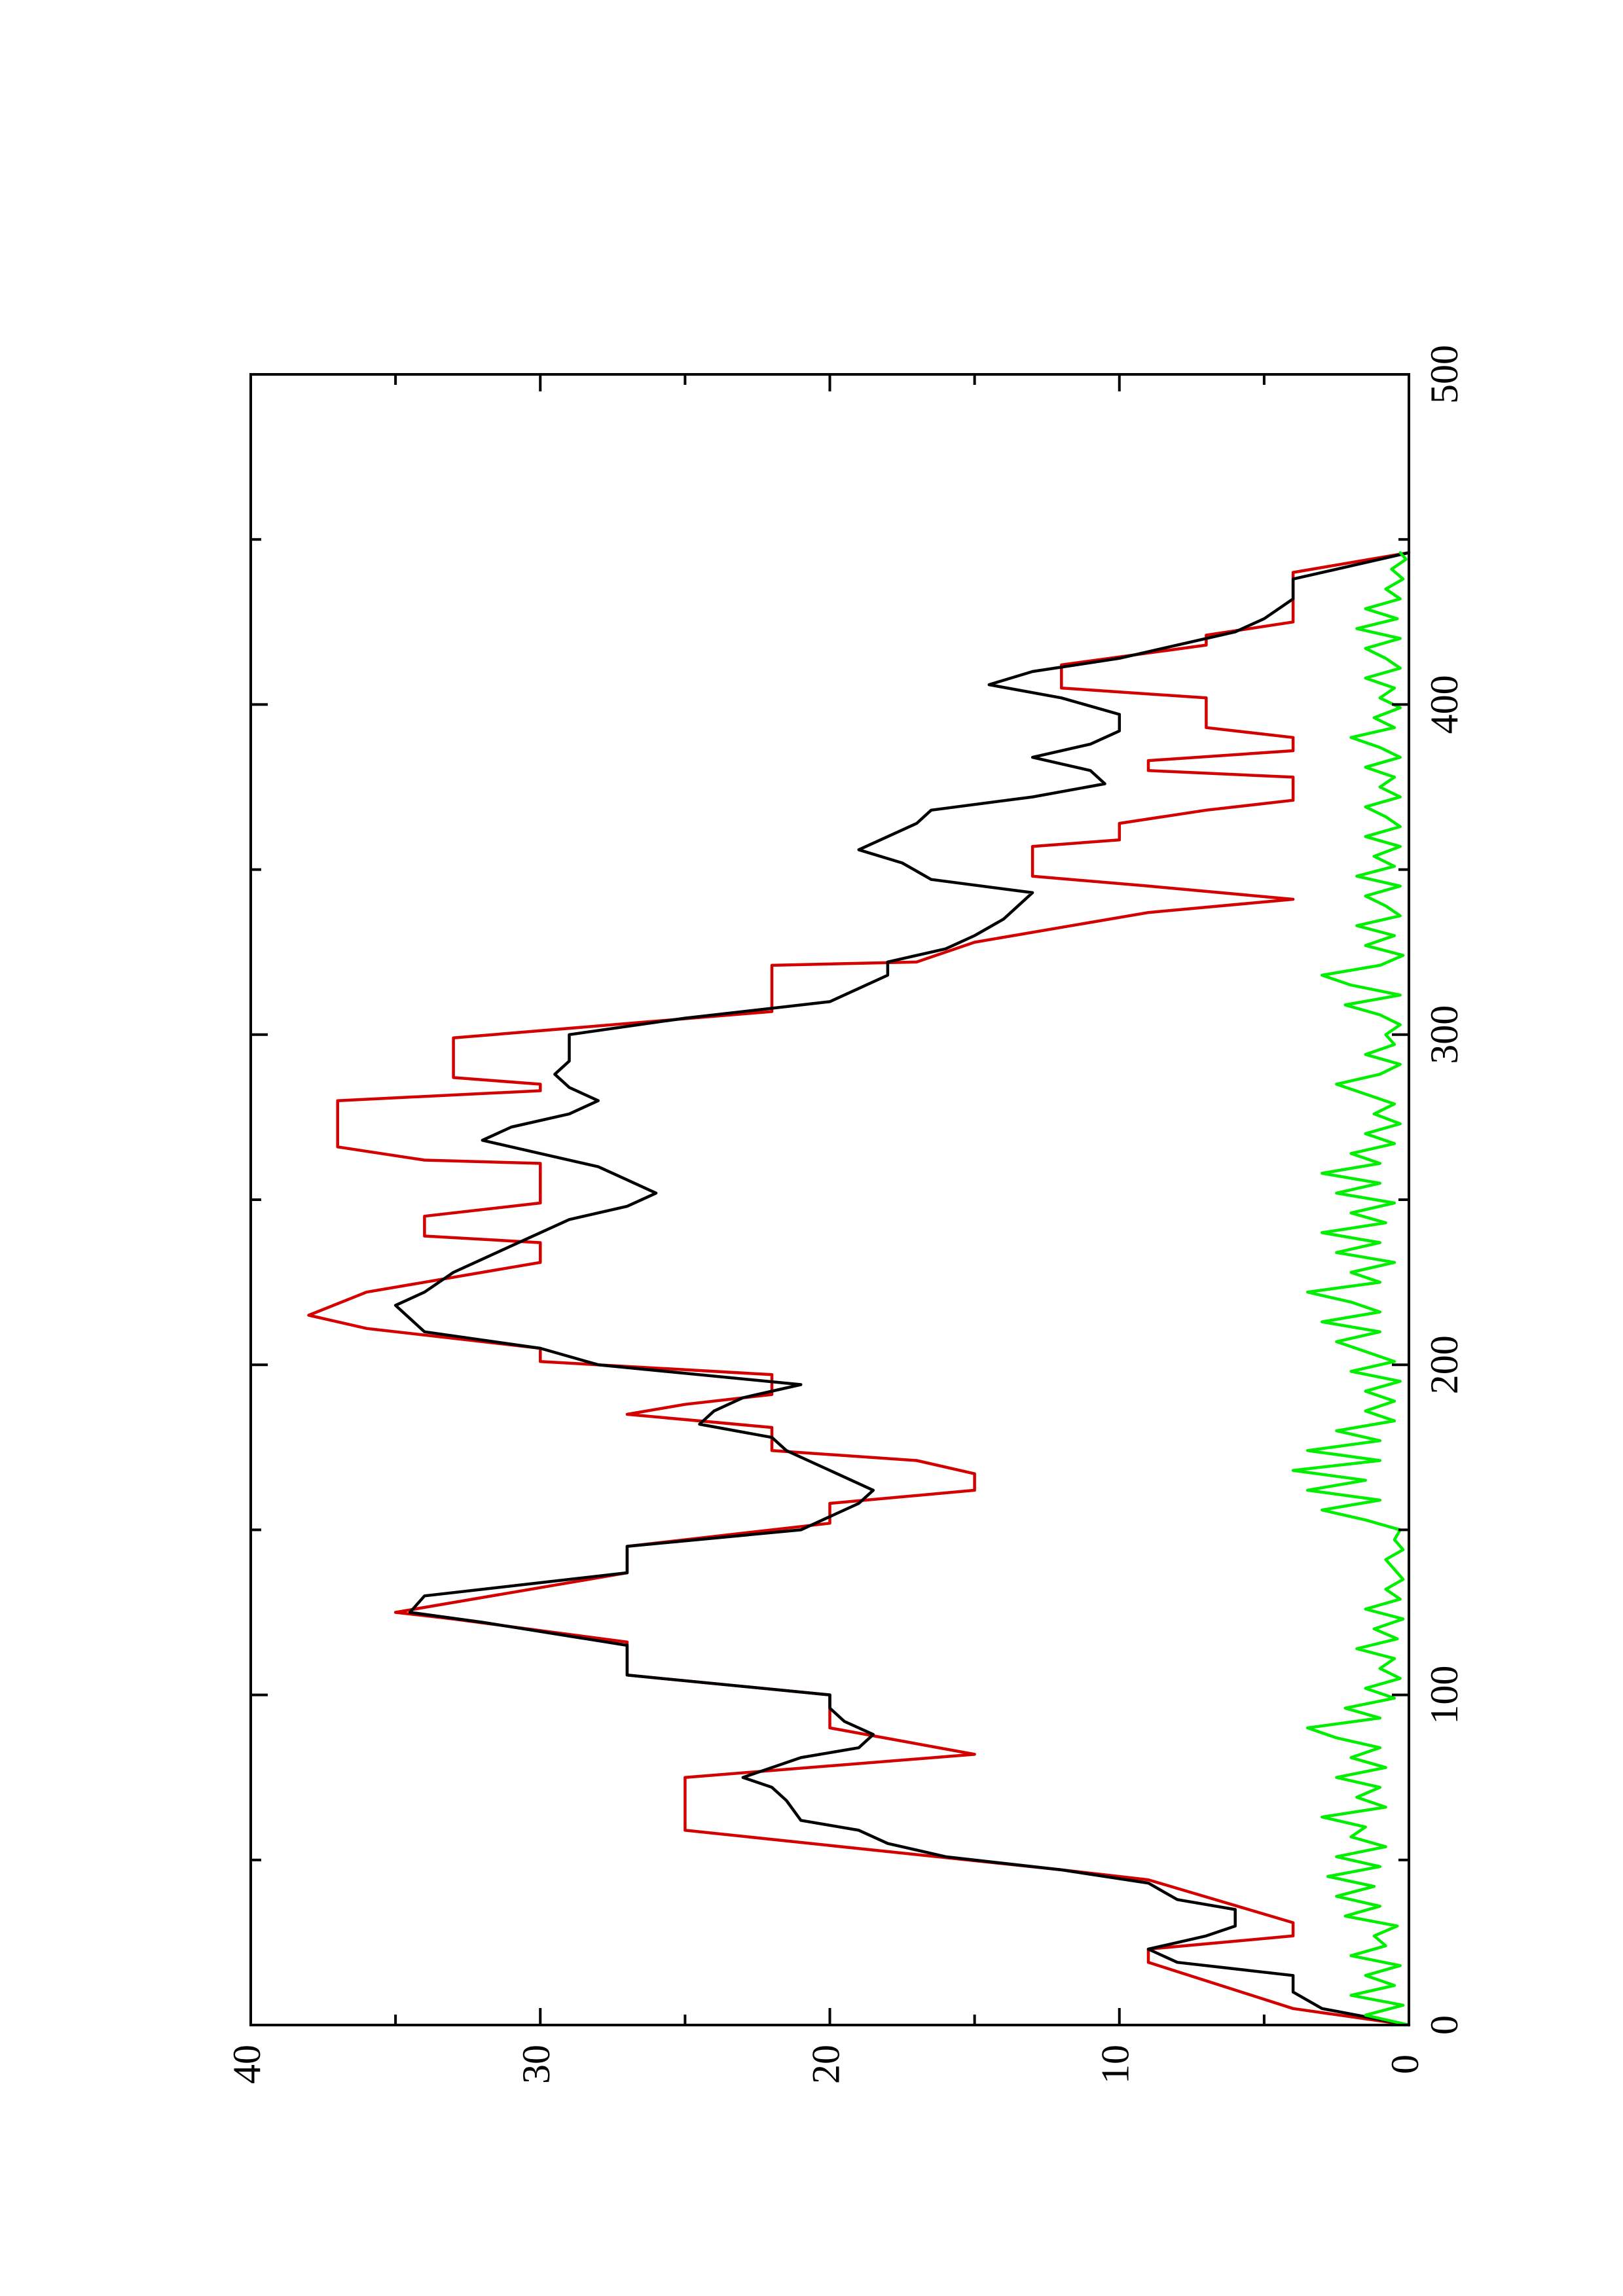 This screenshot has height=2296, width=1623. Describe the element at coordinates (825, 2064) in the screenshot. I see `y-tick-label: 20` at that location.